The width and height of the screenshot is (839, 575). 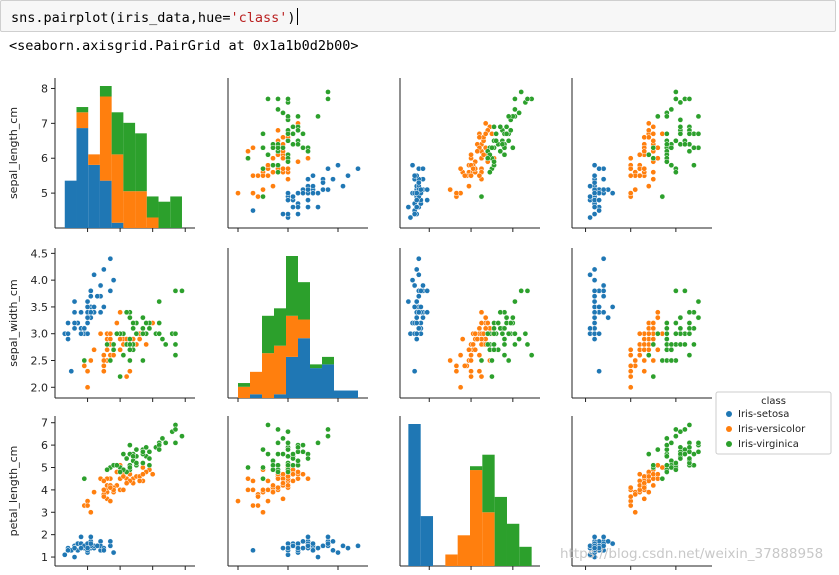 What do you see at coordinates (40, 307) in the screenshot?
I see `y-tick-label: 3.5` at bounding box center [40, 307].